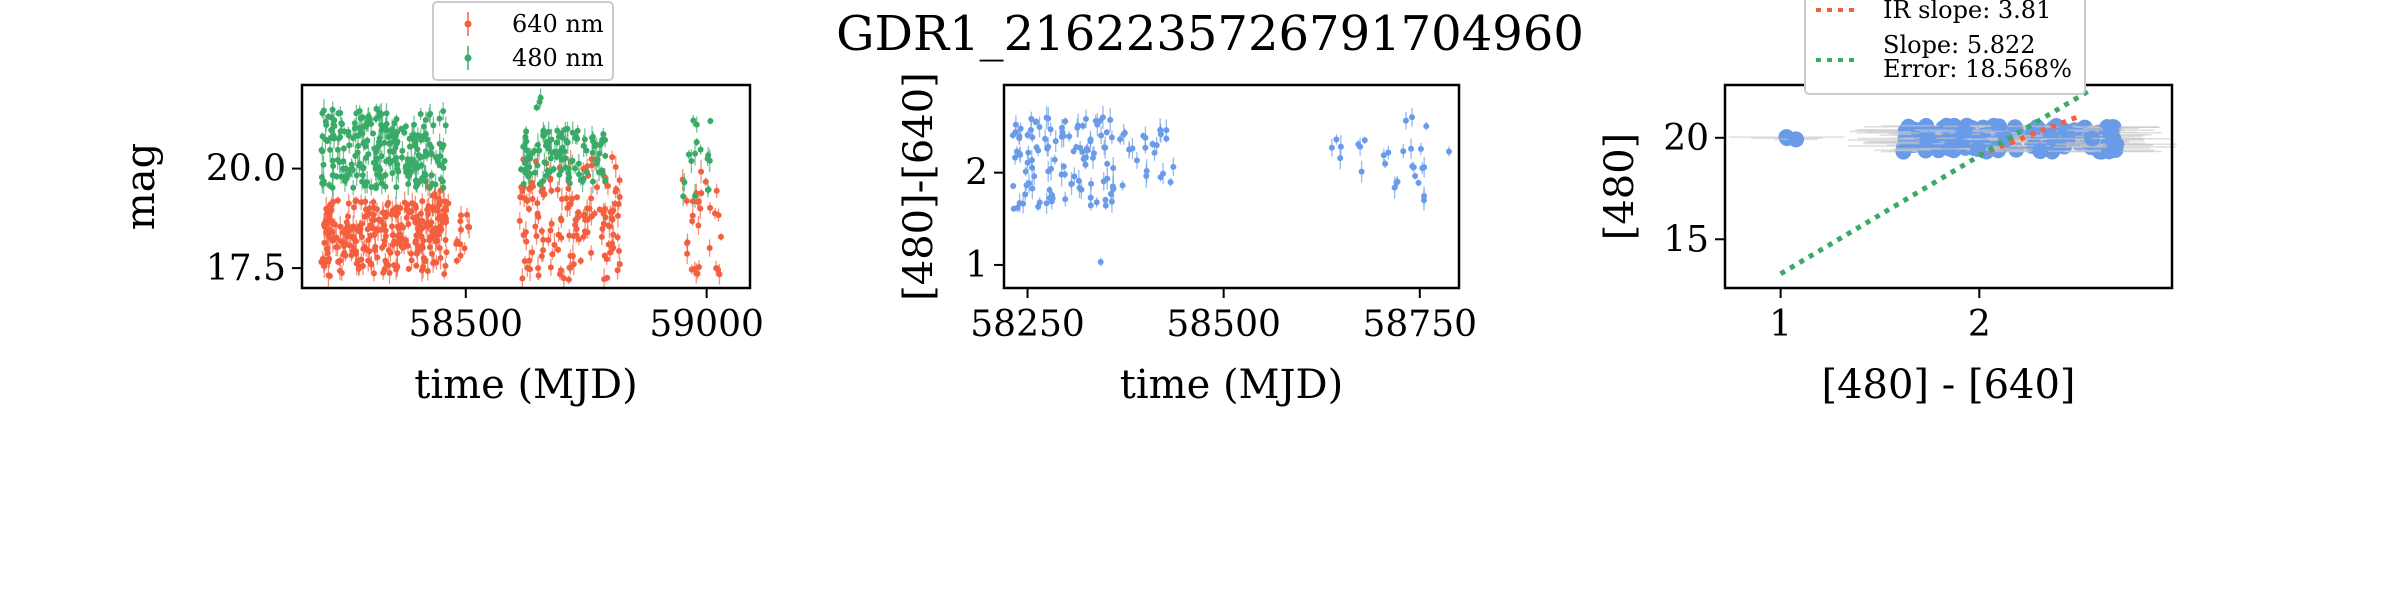 The height and width of the screenshot is (600, 2400). What do you see at coordinates (1780, 324) in the screenshot?
I see `x-tick-label: 1` at bounding box center [1780, 324].